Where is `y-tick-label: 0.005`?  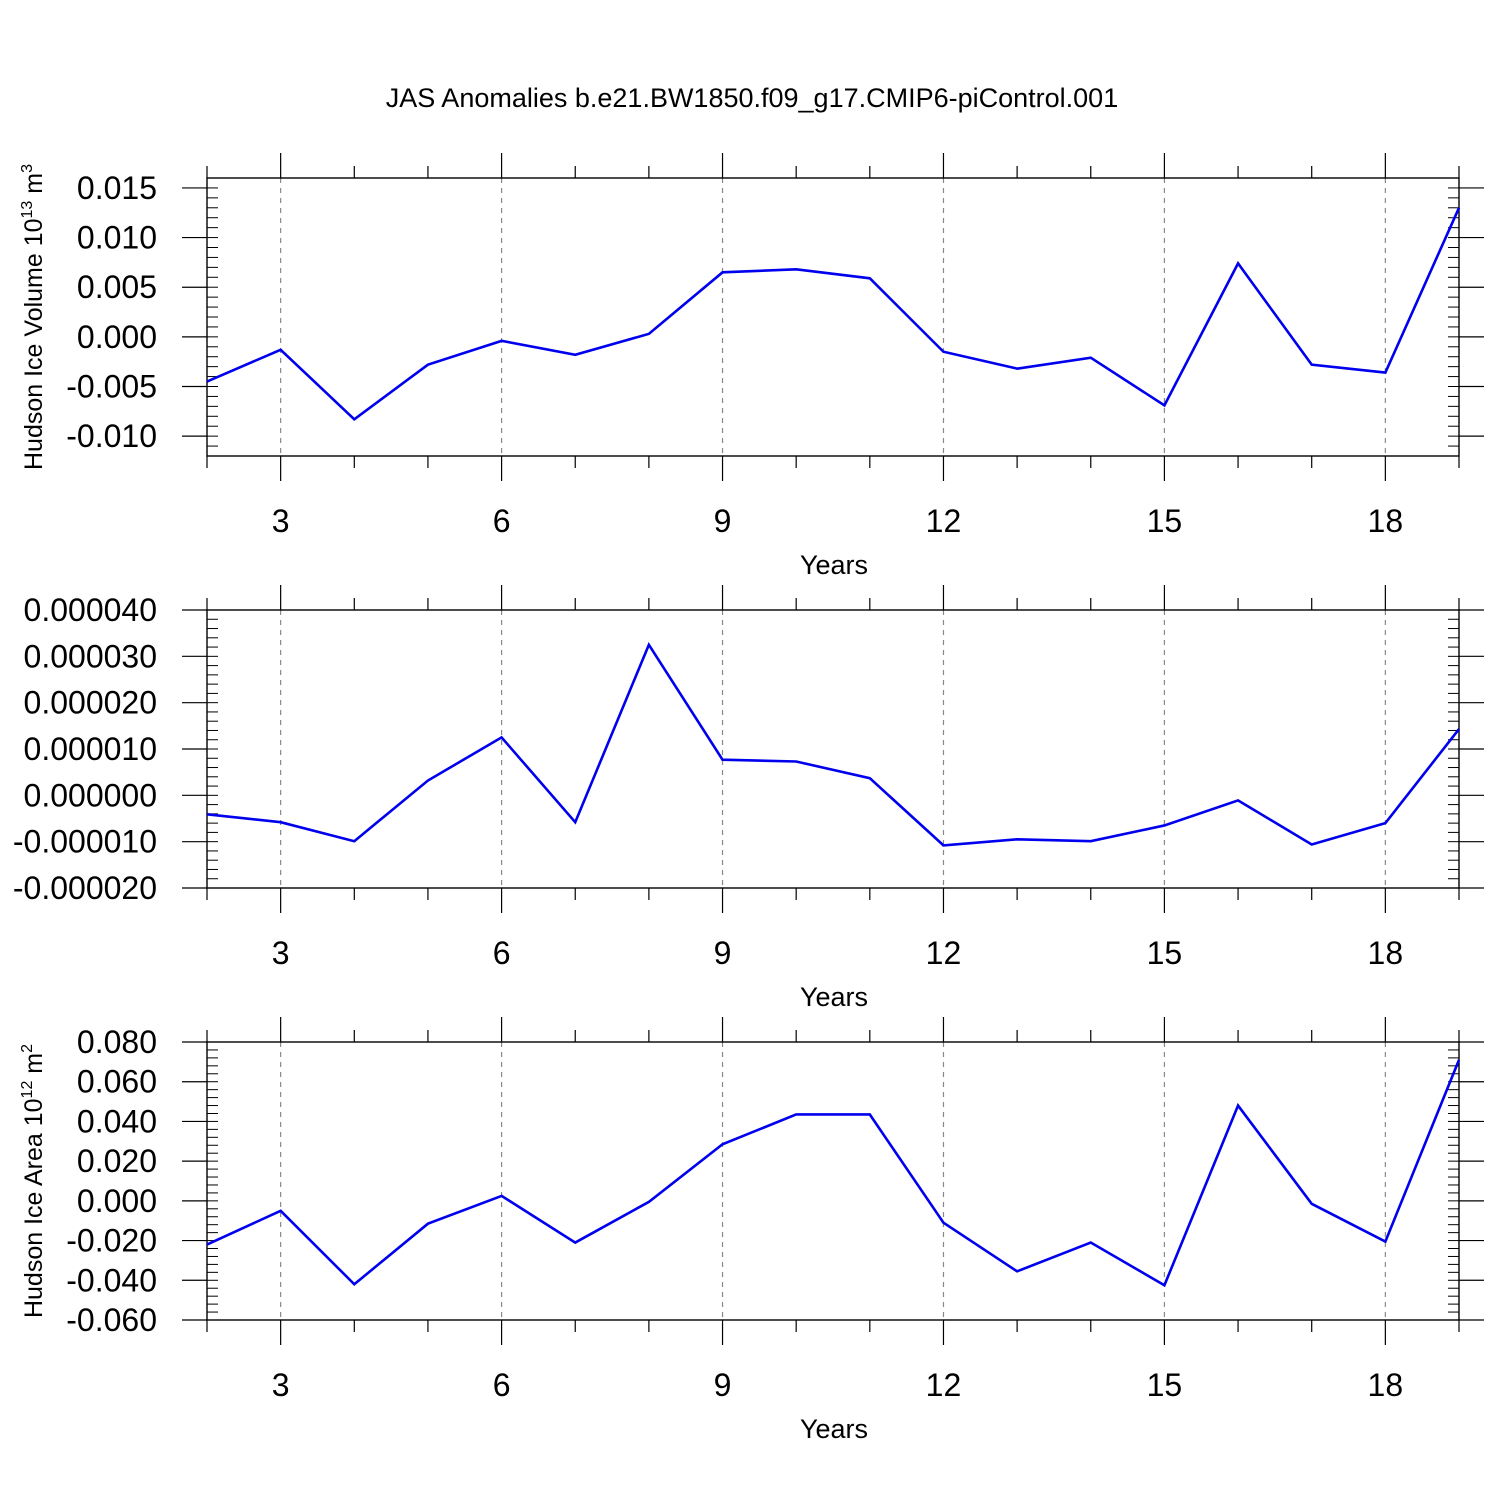
y-tick-label: 0.005 is located at coordinates (117, 287).